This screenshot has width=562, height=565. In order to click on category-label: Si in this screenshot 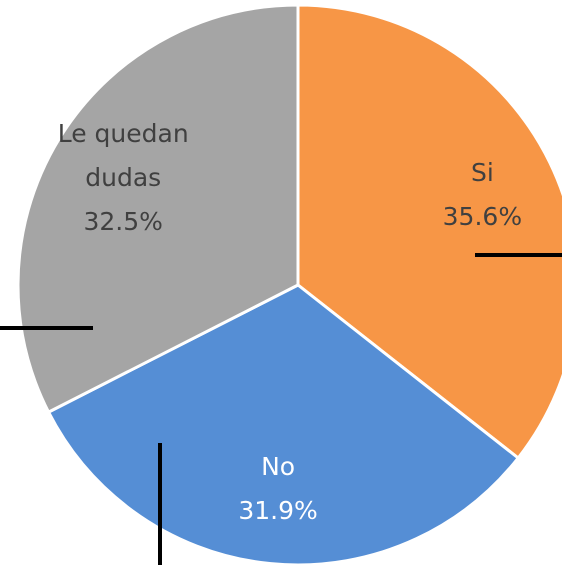, I will do `click(482, 173)`.